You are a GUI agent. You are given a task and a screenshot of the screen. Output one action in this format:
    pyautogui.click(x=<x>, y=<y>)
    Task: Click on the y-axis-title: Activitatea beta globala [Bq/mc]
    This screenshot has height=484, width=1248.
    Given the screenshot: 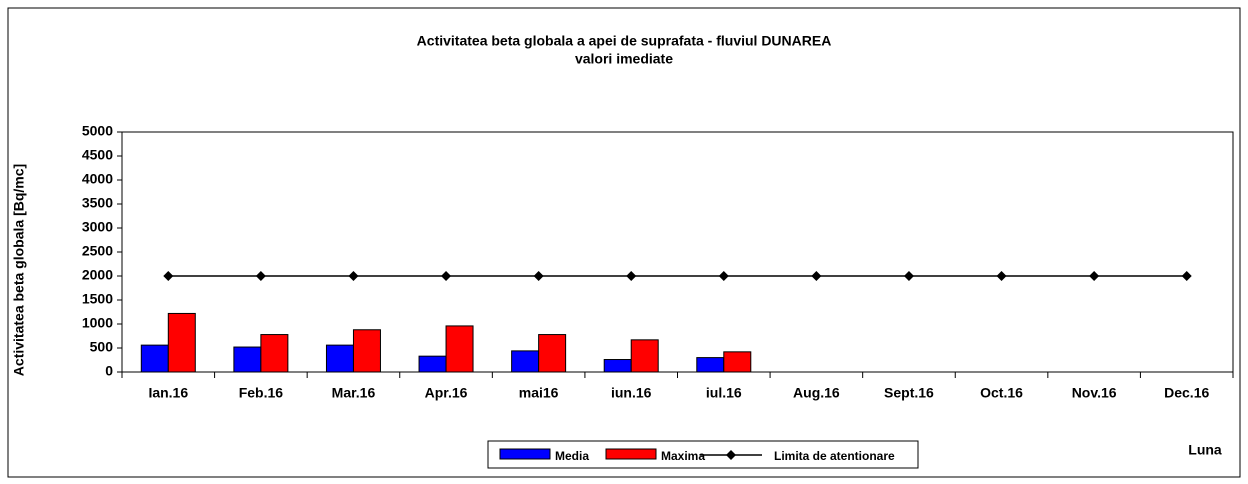 What is the action you would take?
    pyautogui.click(x=19, y=270)
    